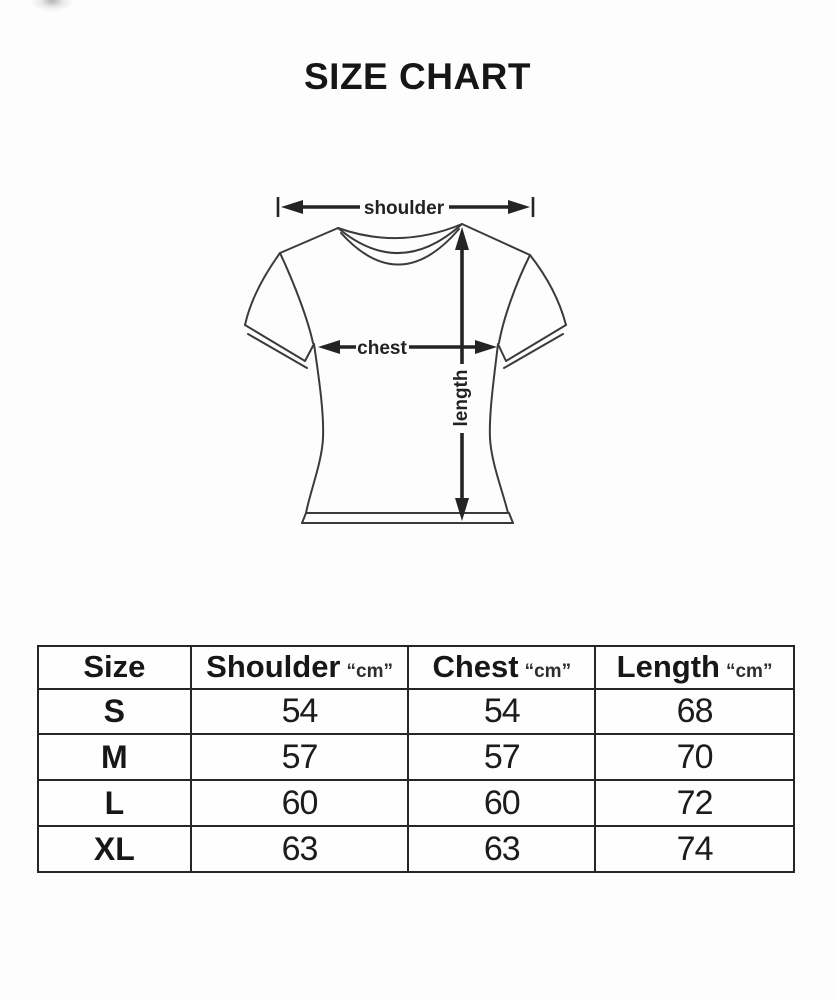  I want to click on header-length-label: Length, so click(668, 667).